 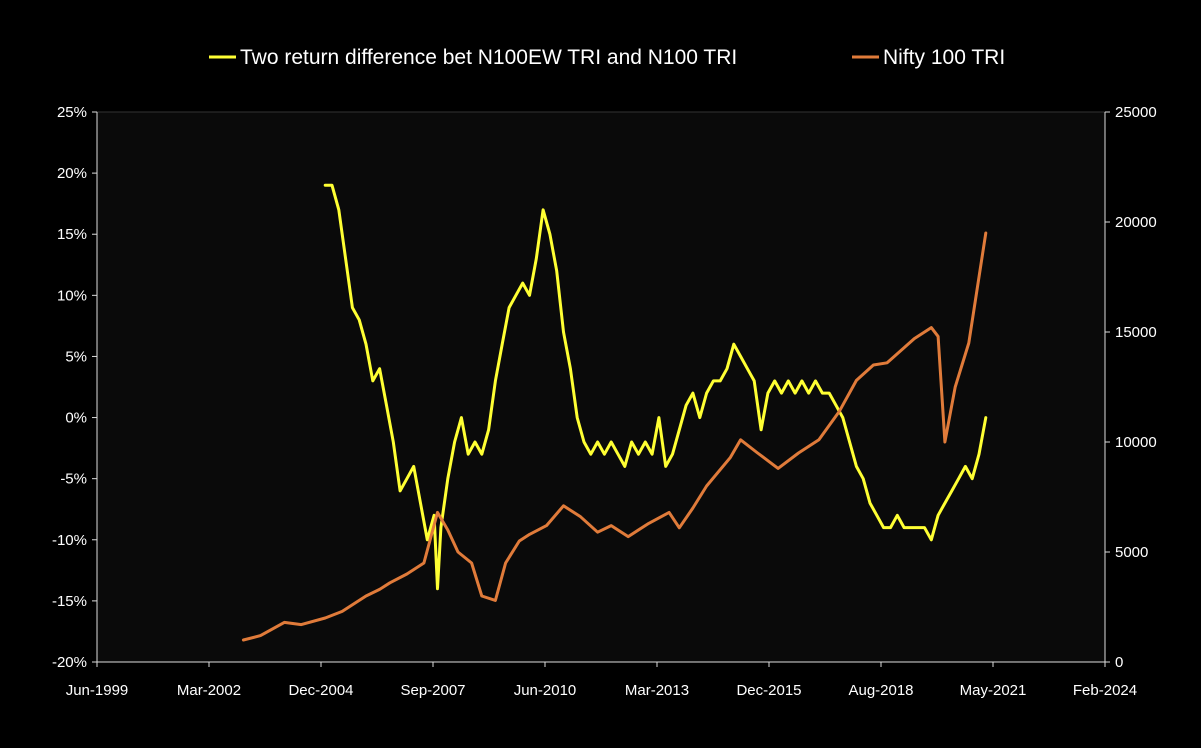 What do you see at coordinates (1136, 442) in the screenshot?
I see `right-tick-label: 10000` at bounding box center [1136, 442].